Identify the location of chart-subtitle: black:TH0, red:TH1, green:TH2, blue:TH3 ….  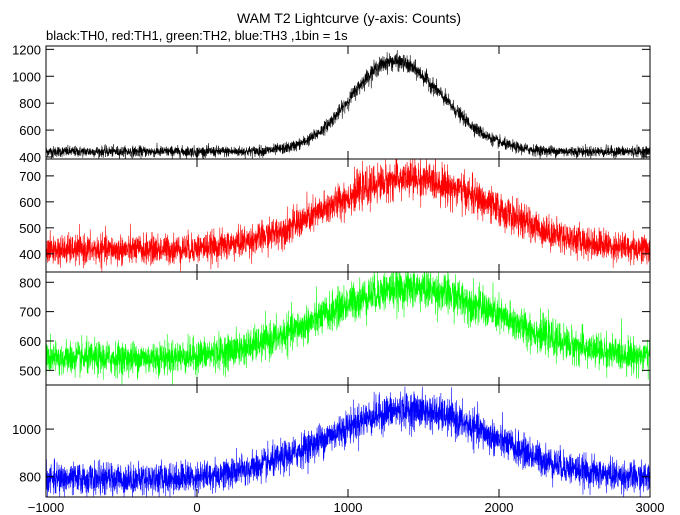
(197, 35).